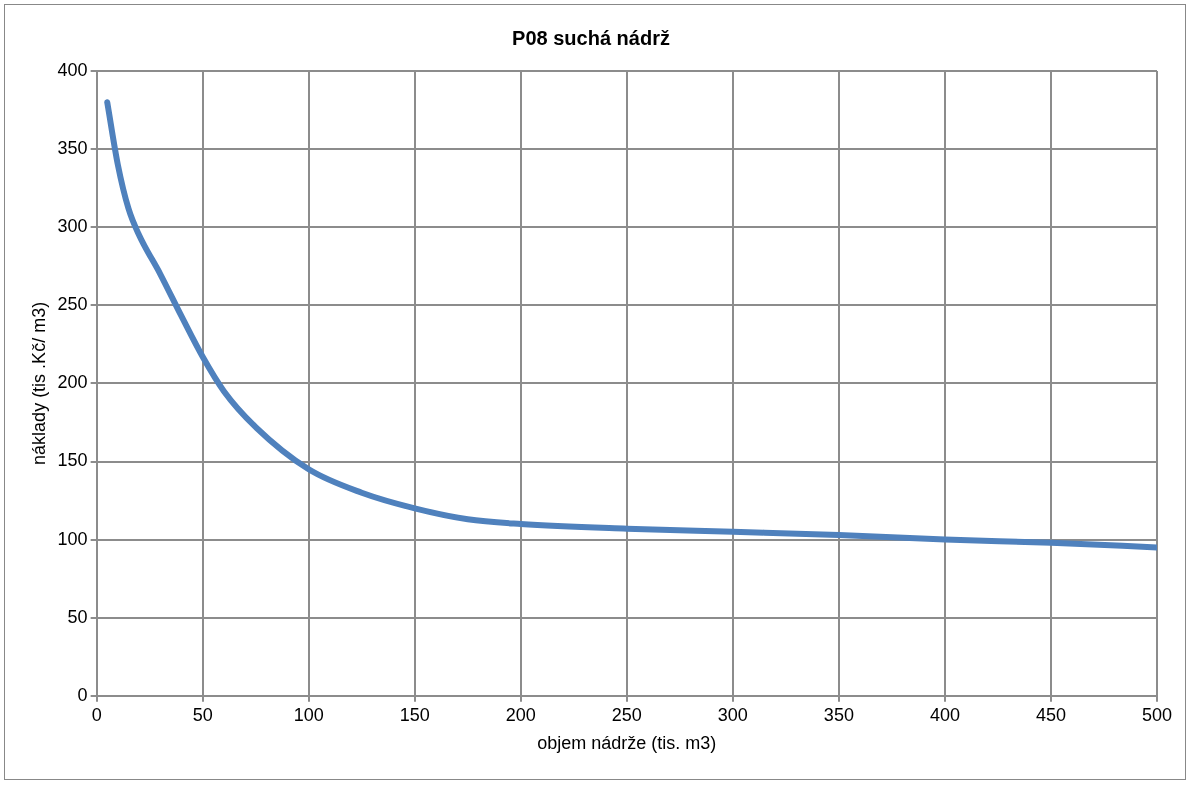 The height and width of the screenshot is (787, 1192). What do you see at coordinates (414, 714) in the screenshot?
I see `x-tick-label: 150` at bounding box center [414, 714].